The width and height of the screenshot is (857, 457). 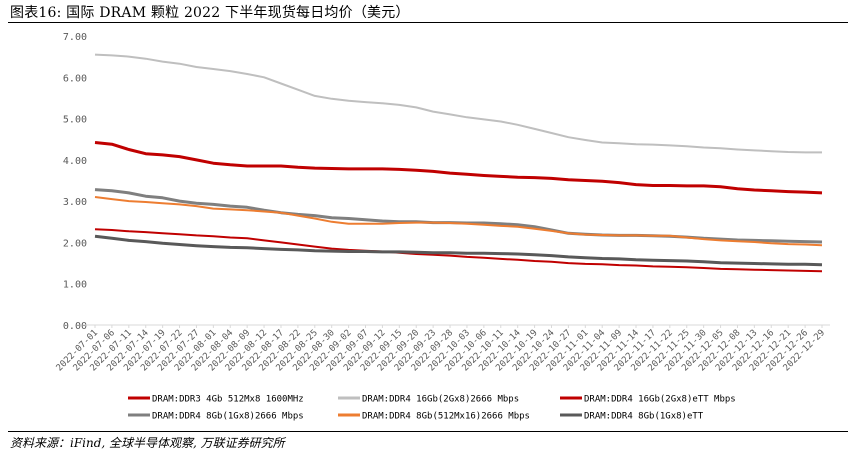 I want to click on legend-label: DRAM:DDR4 8Gb(1Gx8)2666 Mbps, so click(x=228, y=417).